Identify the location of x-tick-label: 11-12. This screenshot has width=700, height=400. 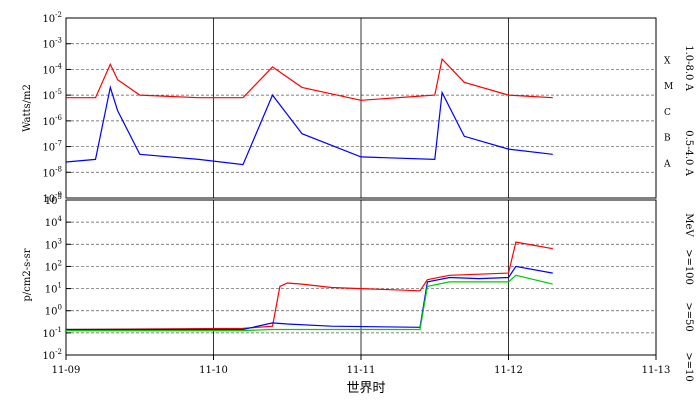
(508, 370).